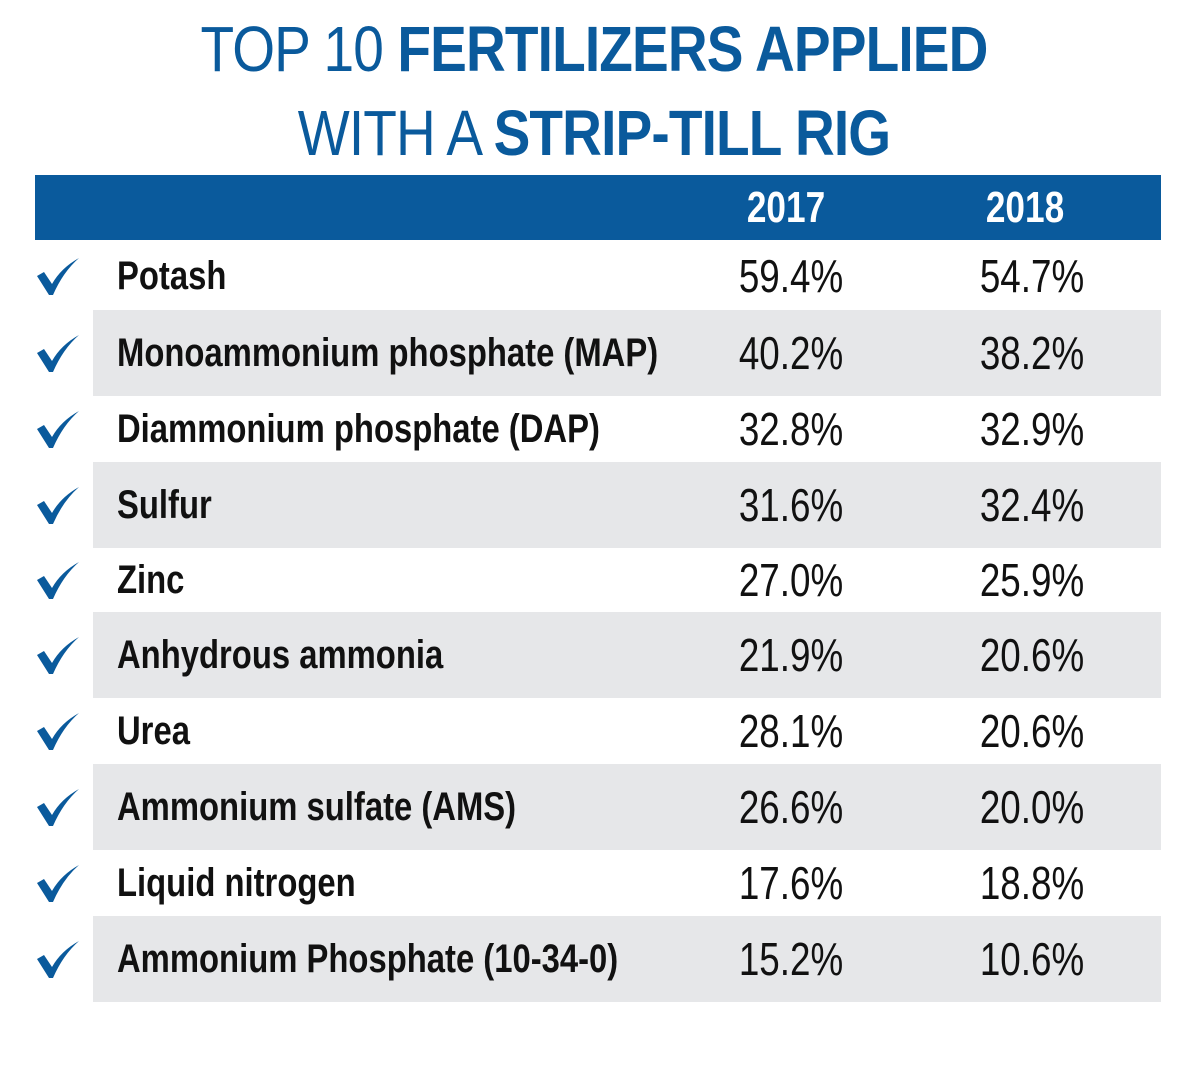 This screenshot has height=1071, width=1188. I want to click on value-2017: 28.1%, so click(791, 731).